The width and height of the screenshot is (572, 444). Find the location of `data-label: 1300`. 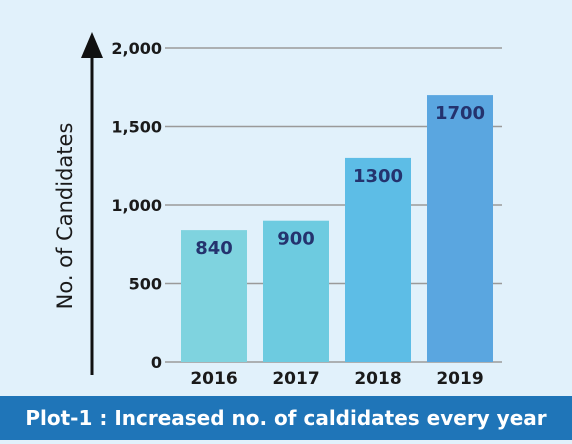

data-label: 1300 is located at coordinates (378, 176).